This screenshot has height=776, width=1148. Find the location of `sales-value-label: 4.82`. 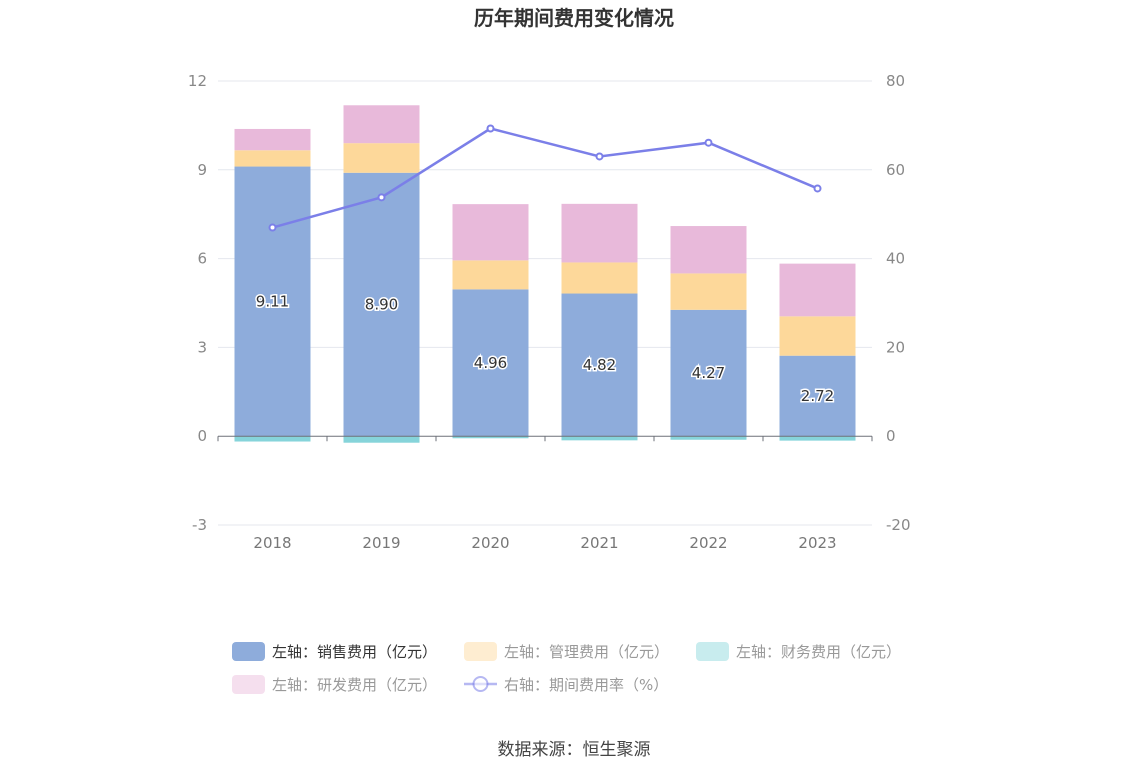

sales-value-label: 4.82 is located at coordinates (599, 365).